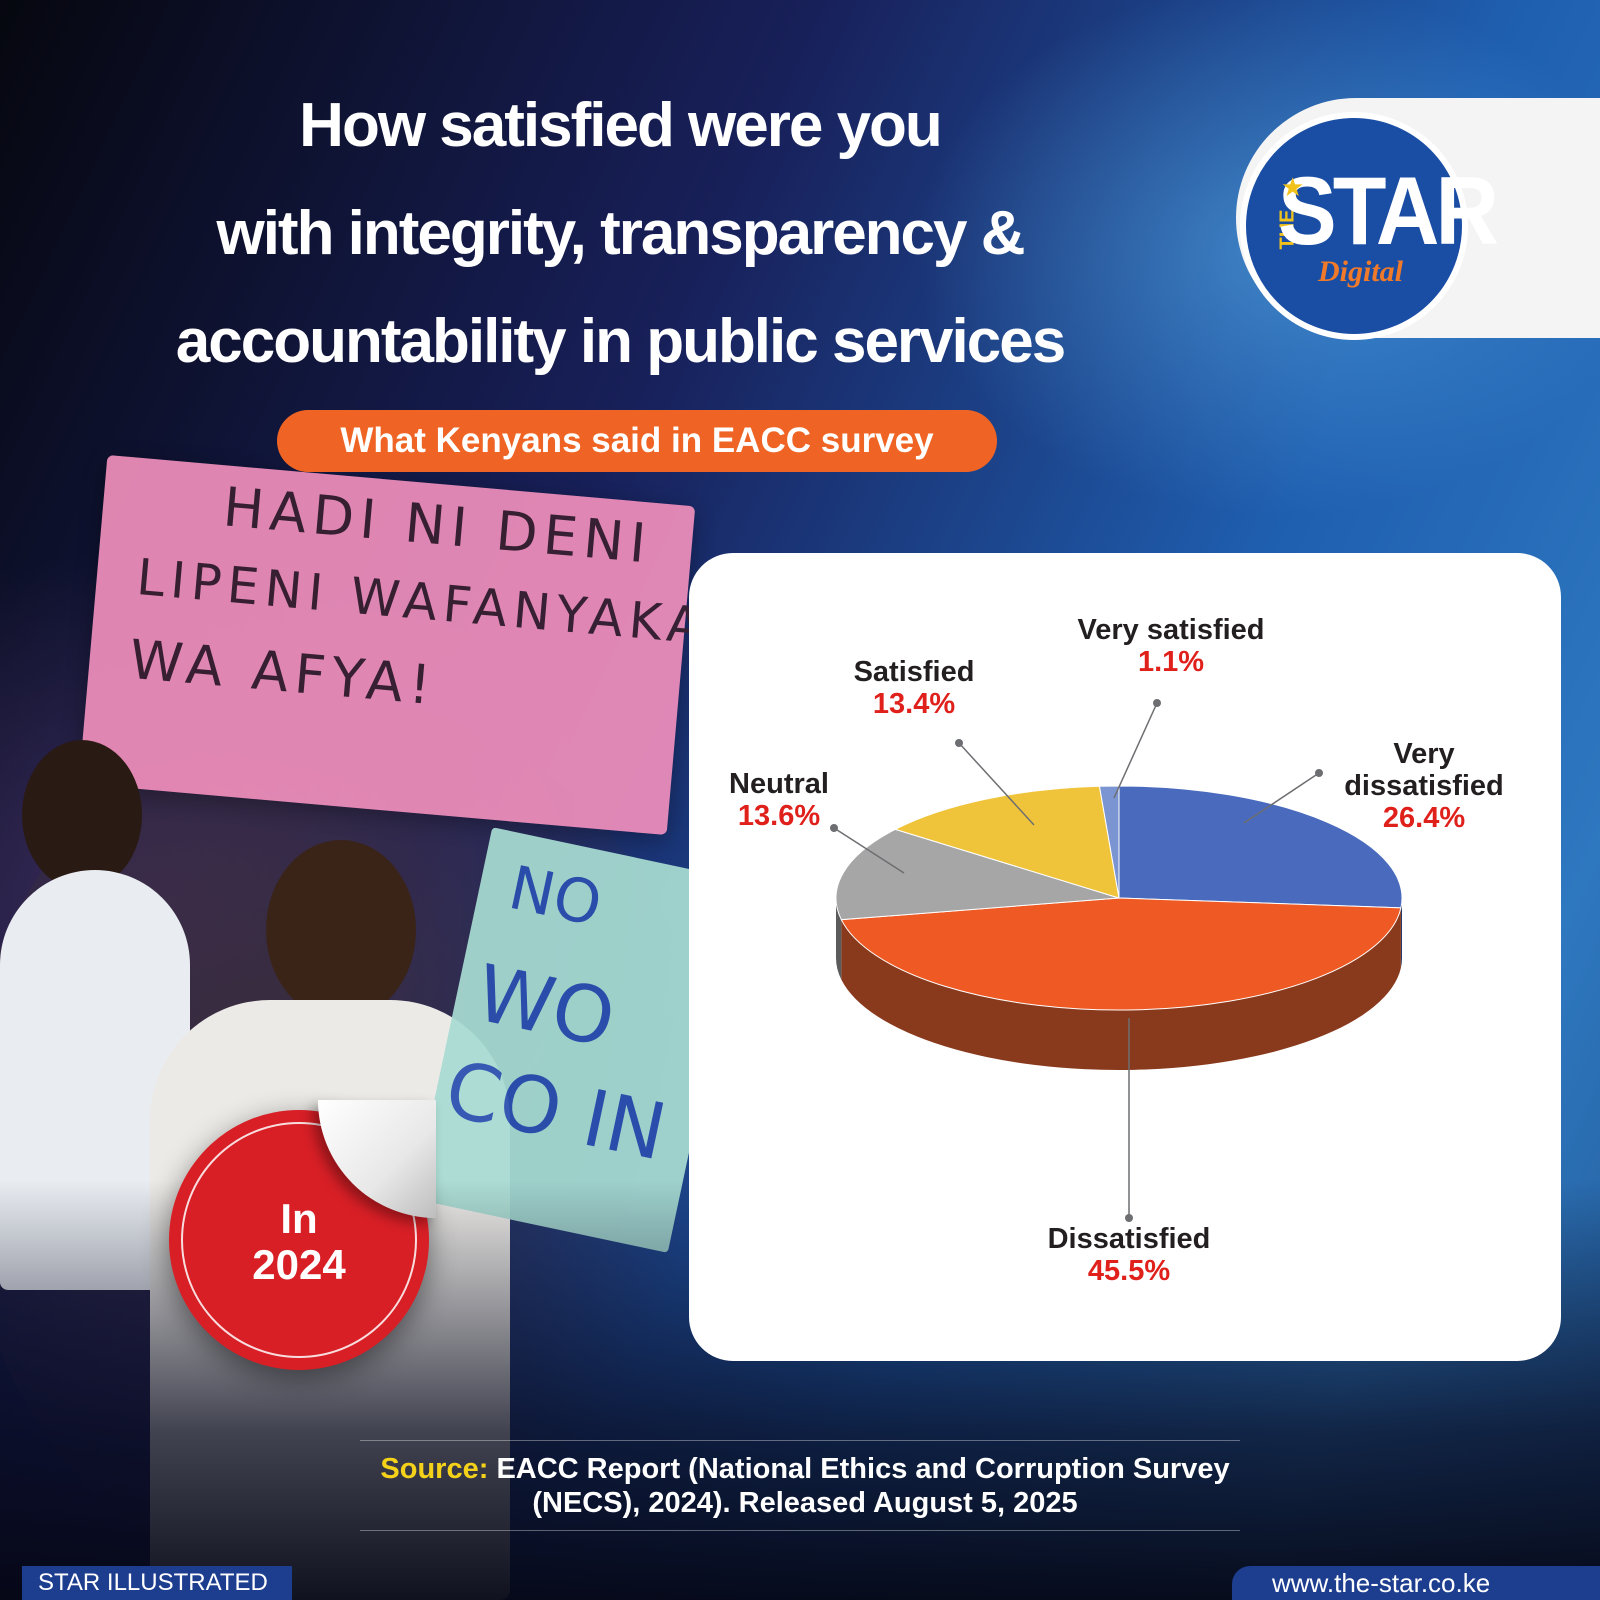 This screenshot has height=1600, width=1600. What do you see at coordinates (779, 816) in the screenshot?
I see `slice-value-neutral: 13.6%` at bounding box center [779, 816].